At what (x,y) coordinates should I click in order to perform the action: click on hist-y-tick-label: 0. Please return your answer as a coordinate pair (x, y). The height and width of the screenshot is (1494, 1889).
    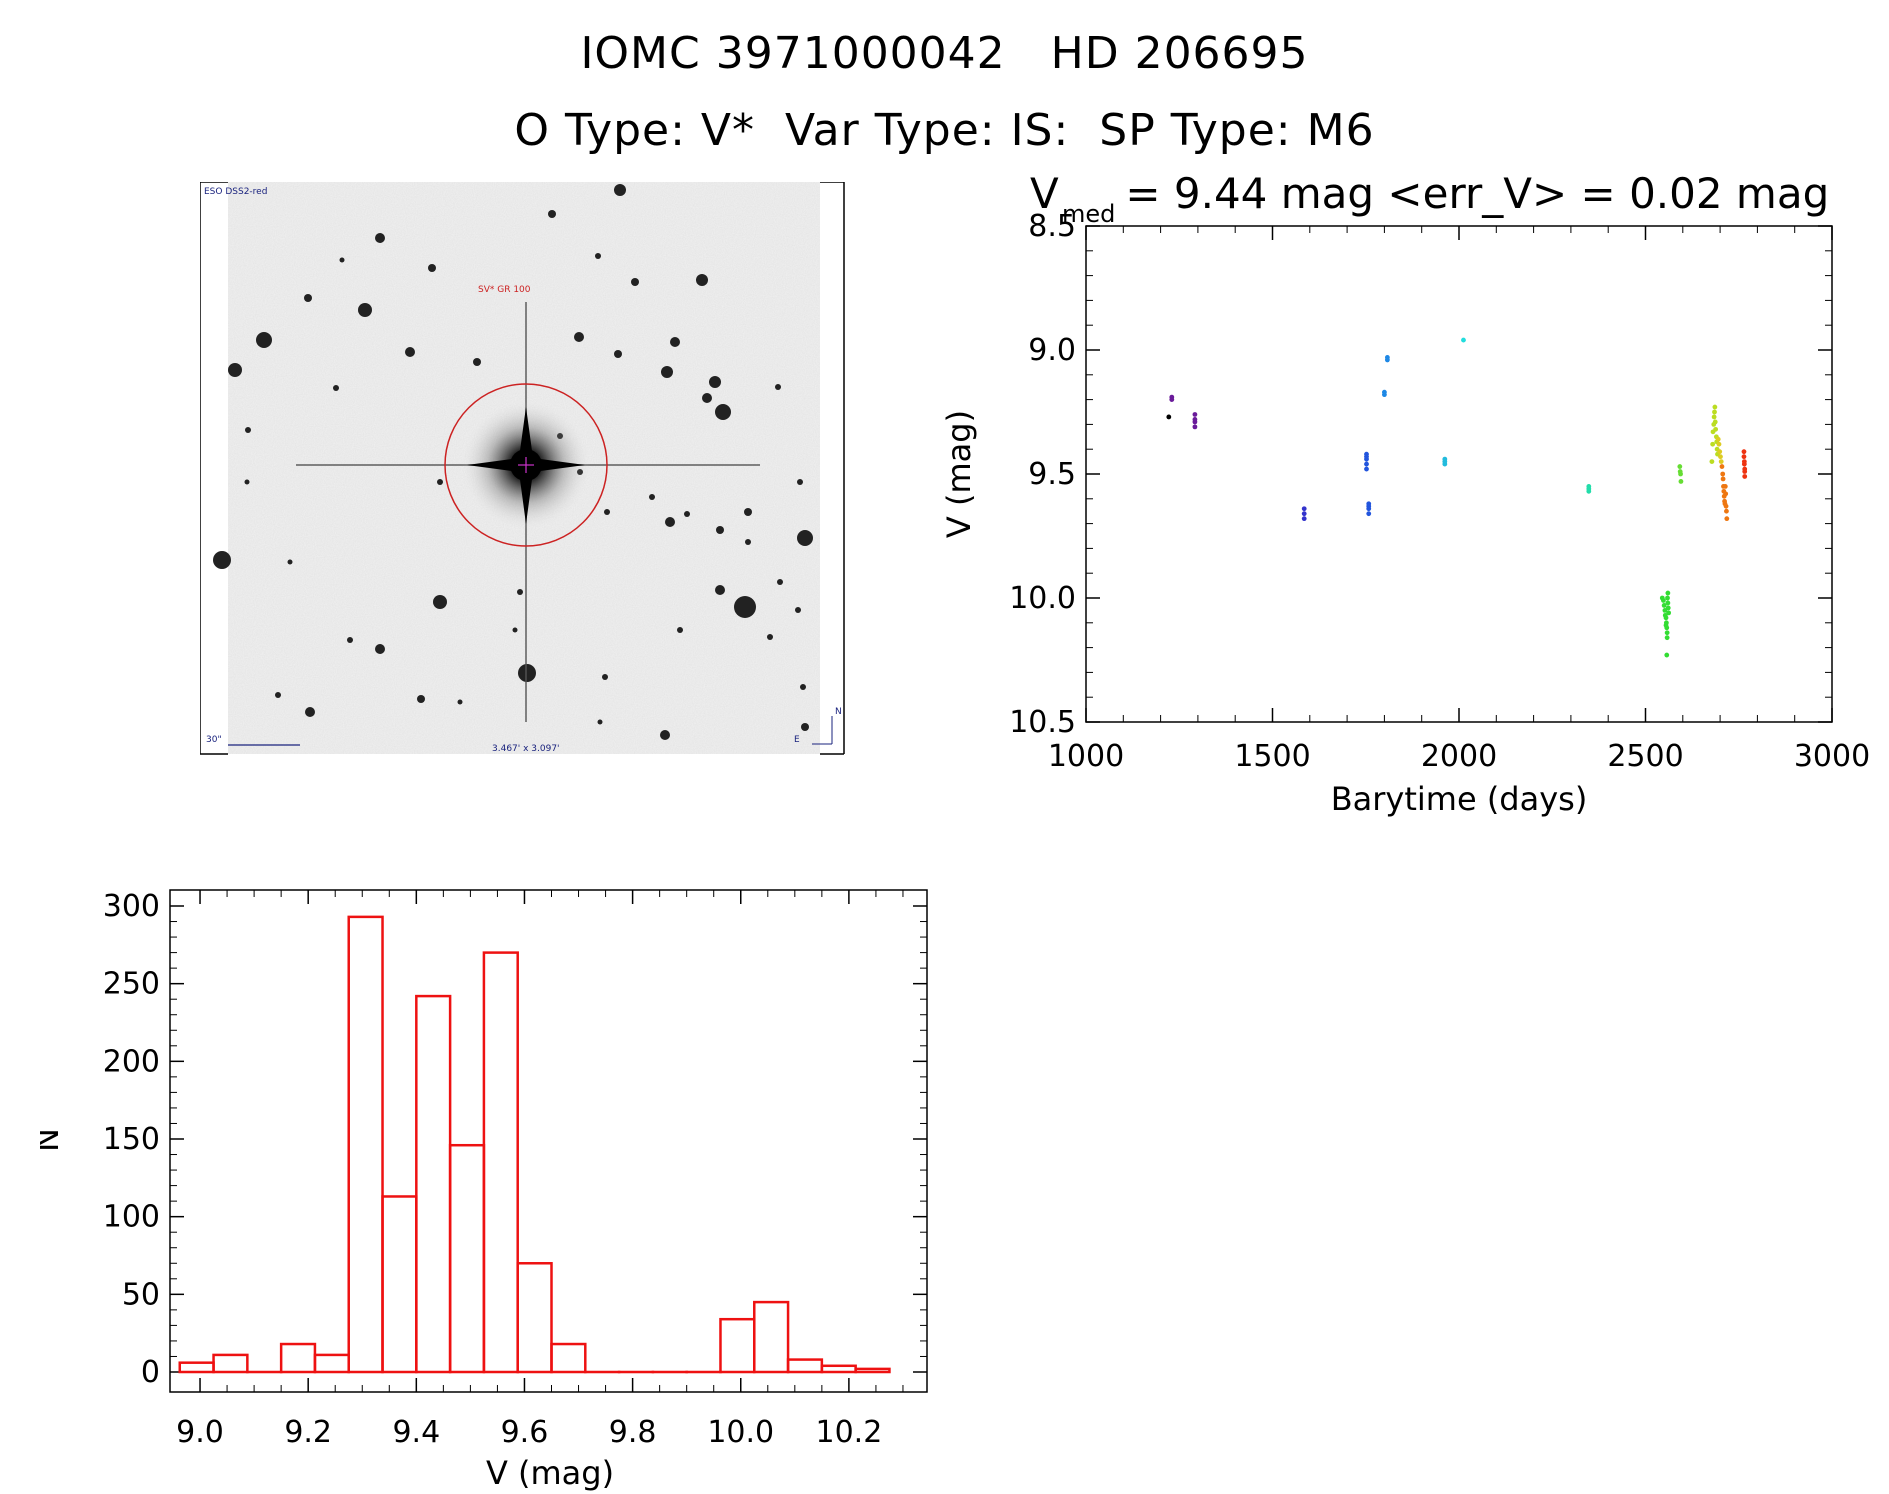
    Looking at the image, I should click on (150, 1372).